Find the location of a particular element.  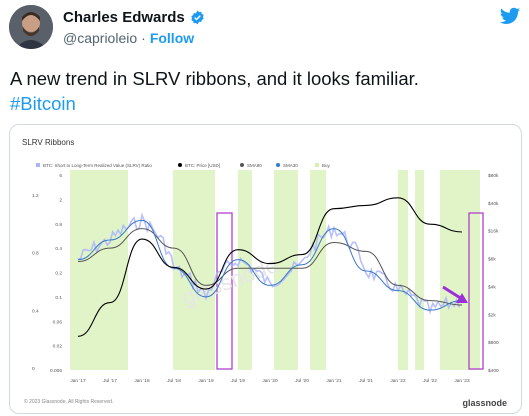

avatar-image is located at coordinates (31, 27).